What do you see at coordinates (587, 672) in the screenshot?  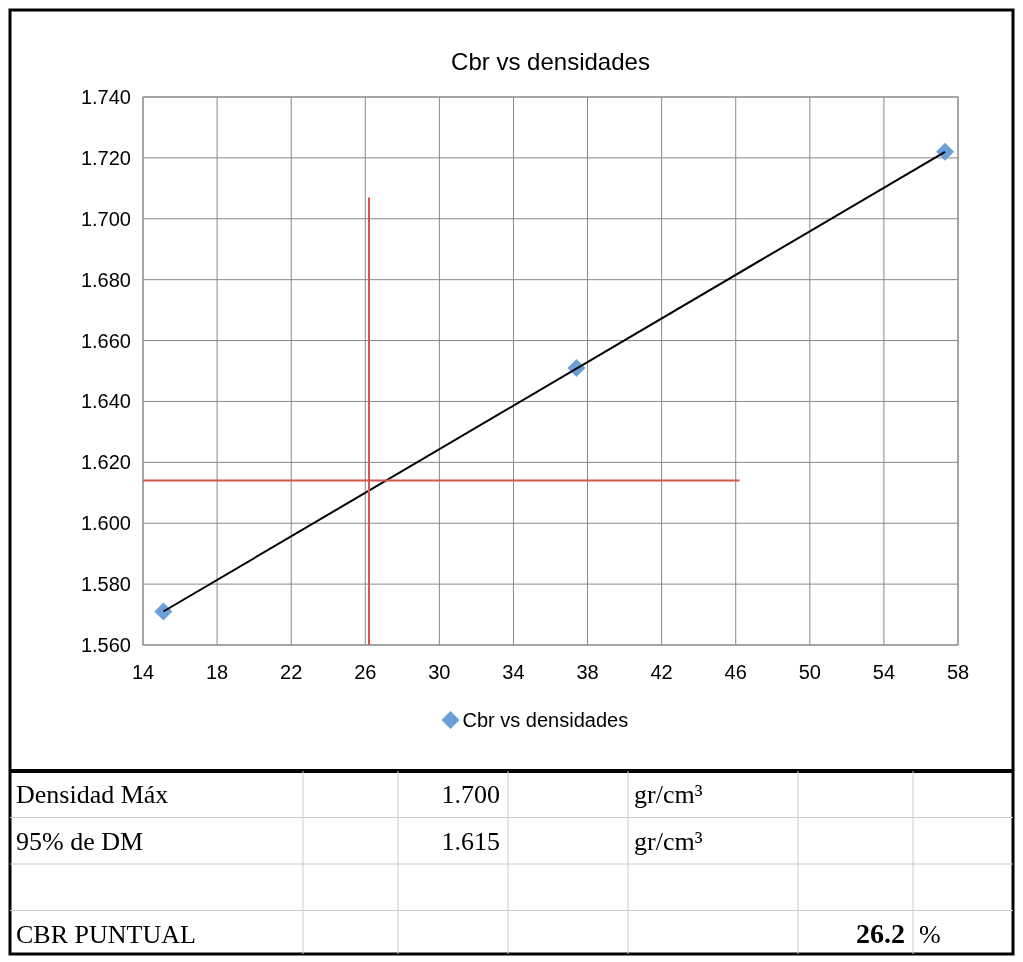 I see `x-tick-label: 38` at bounding box center [587, 672].